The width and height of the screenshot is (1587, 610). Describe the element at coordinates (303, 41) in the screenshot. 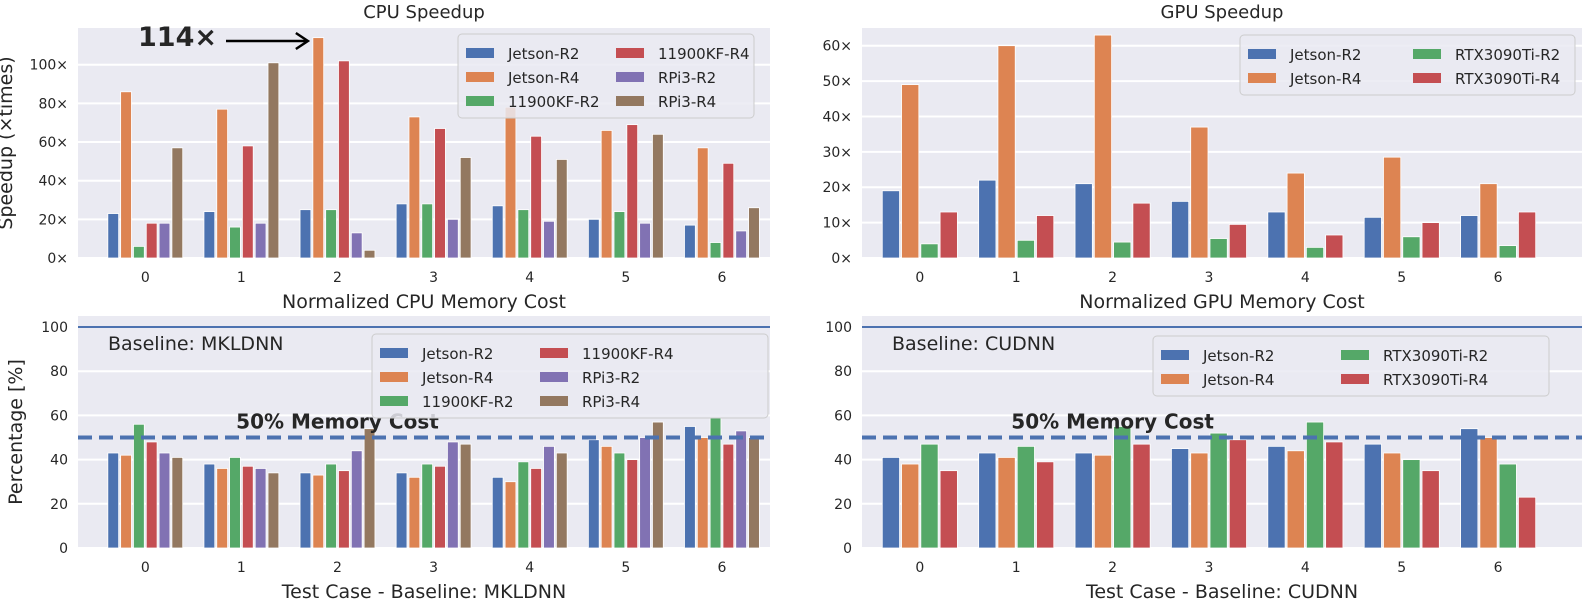

I see `annotation-arrowhead` at that location.